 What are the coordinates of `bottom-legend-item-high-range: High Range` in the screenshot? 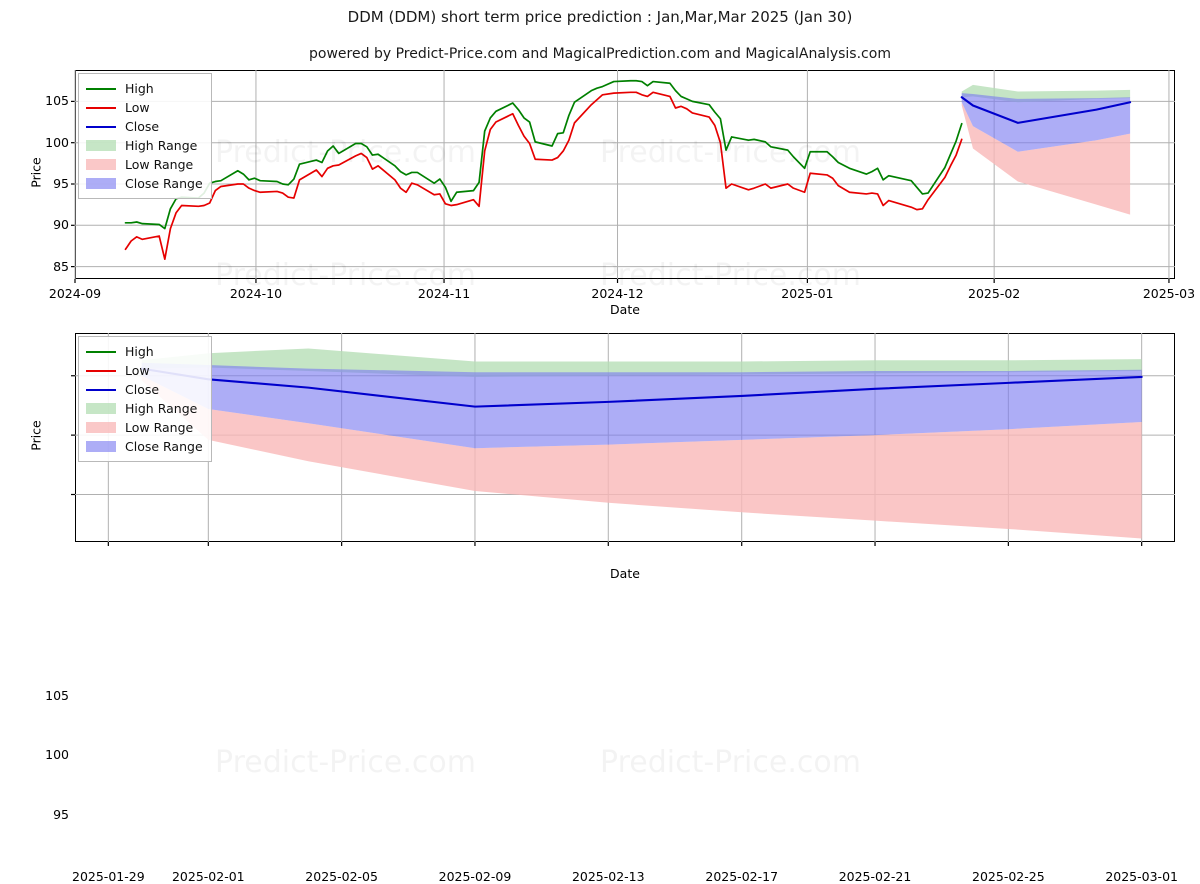 It's located at (144, 408).